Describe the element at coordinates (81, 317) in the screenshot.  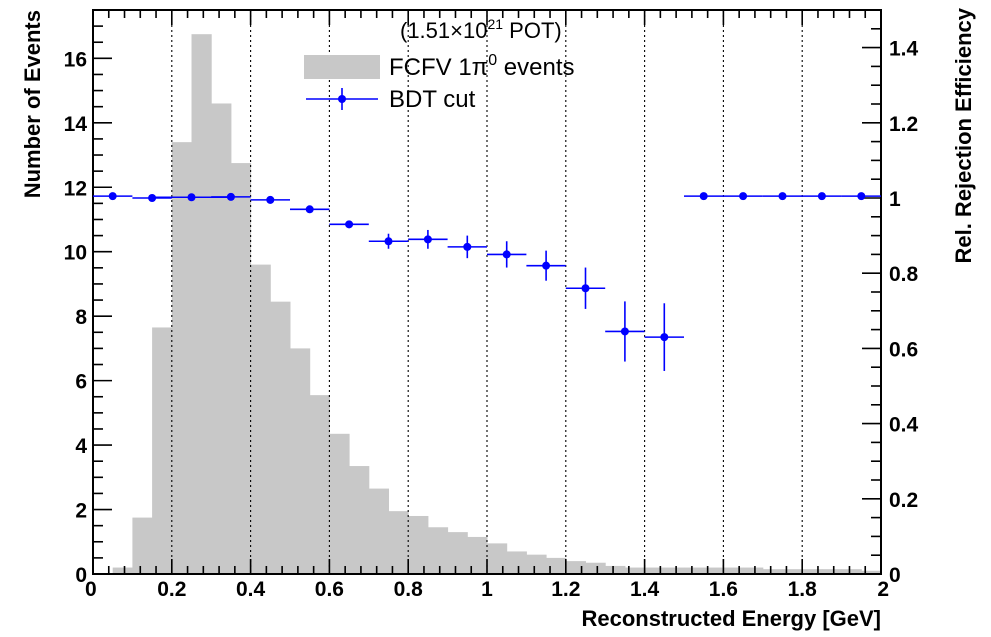
I see `y-tick-label: 8` at that location.